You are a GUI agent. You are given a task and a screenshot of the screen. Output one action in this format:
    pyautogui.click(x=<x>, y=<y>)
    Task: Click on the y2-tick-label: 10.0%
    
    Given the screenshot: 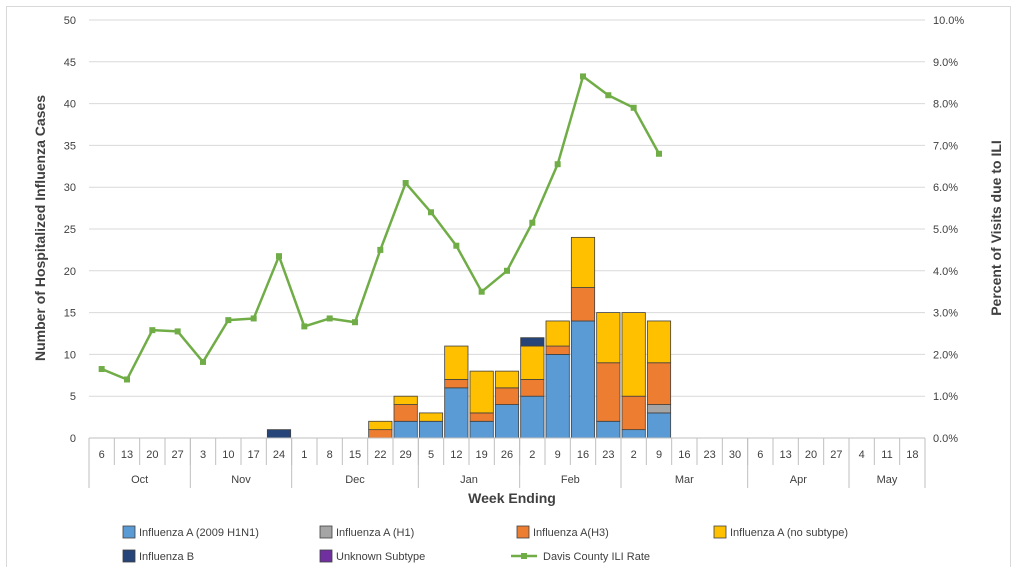 What is the action you would take?
    pyautogui.click(x=948, y=21)
    